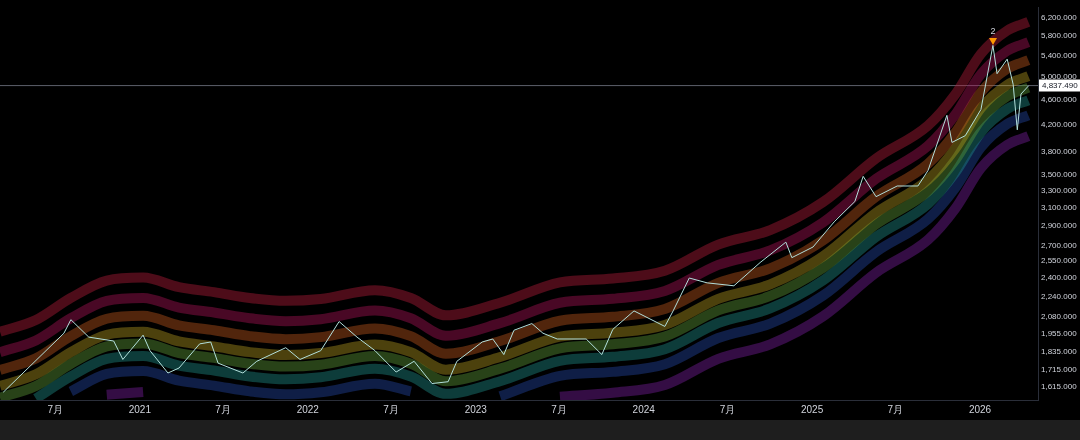  I want to click on y-tick-label: 1,955.000, so click(1059, 334).